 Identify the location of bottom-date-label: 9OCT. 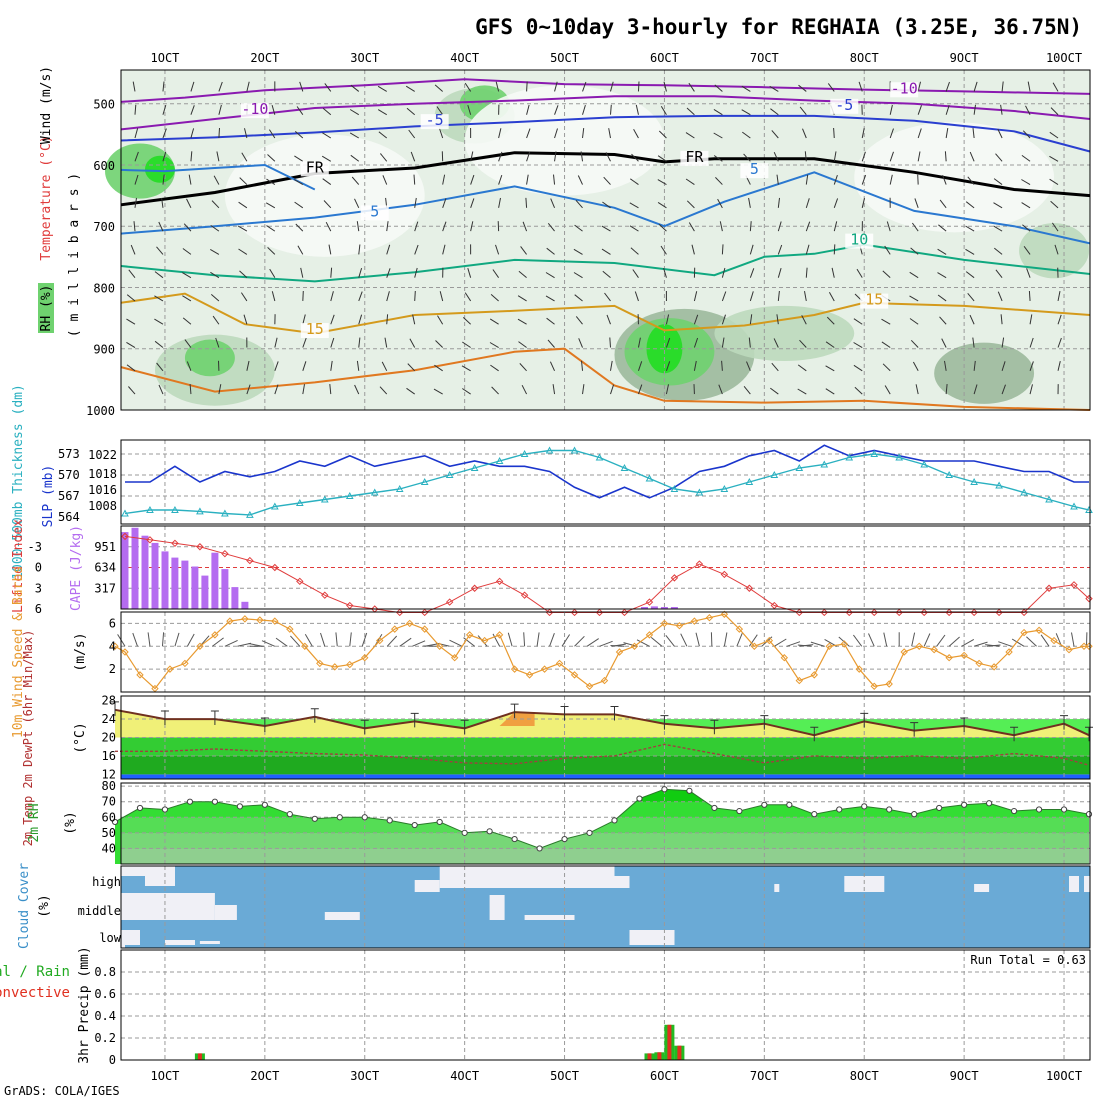
(964, 1076).